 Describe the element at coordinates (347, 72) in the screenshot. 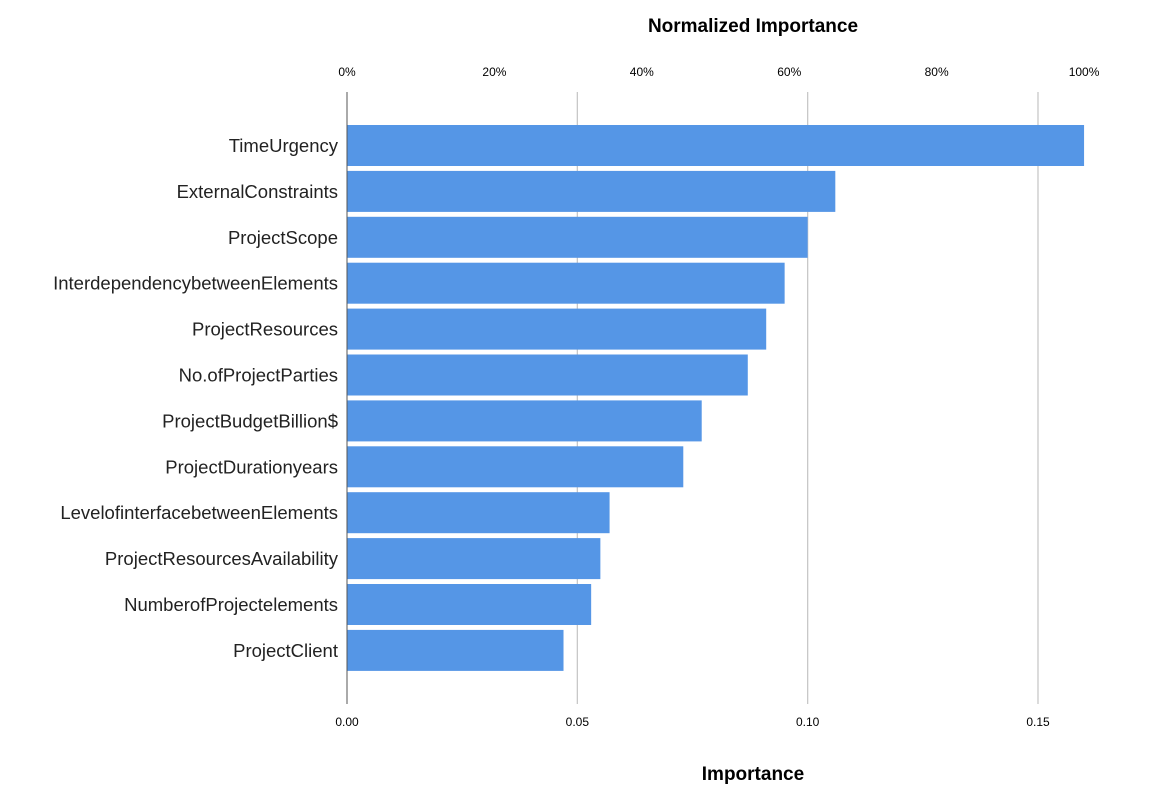

I see `top-tick-label: 0%` at that location.